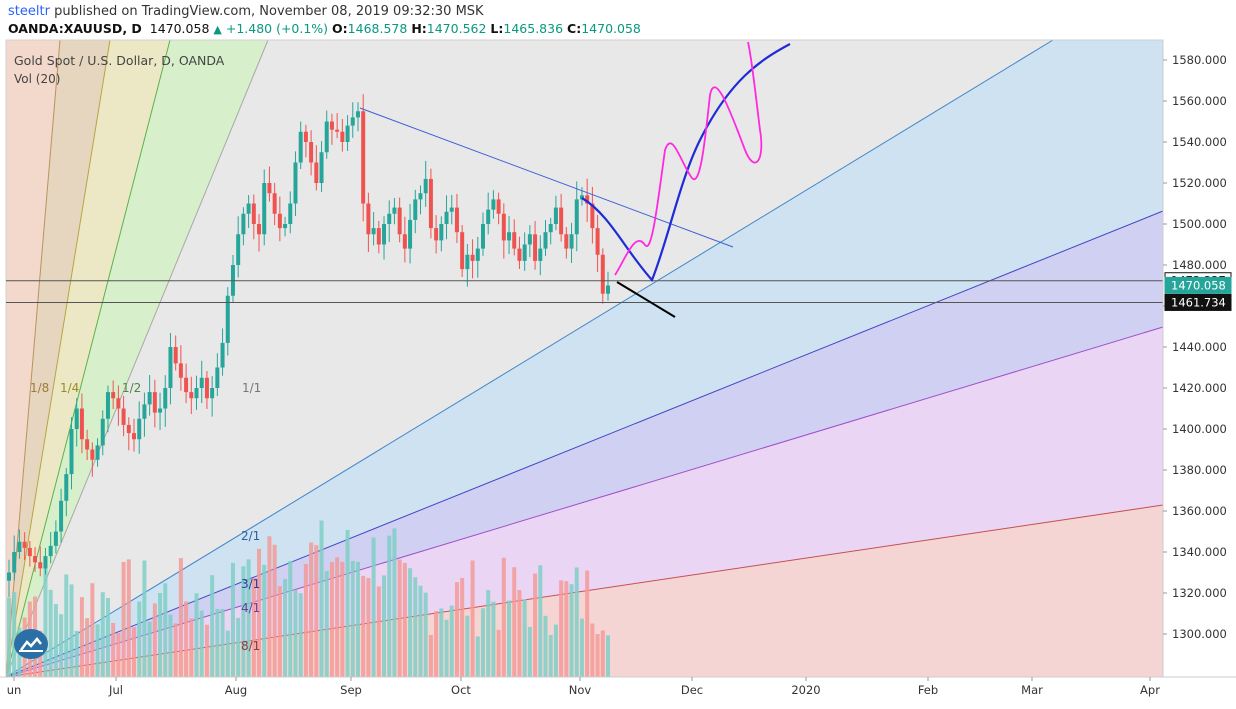 This screenshot has width=1236, height=709. What do you see at coordinates (1199, 142) in the screenshot?
I see `y-tick-label: 1540.000` at bounding box center [1199, 142].